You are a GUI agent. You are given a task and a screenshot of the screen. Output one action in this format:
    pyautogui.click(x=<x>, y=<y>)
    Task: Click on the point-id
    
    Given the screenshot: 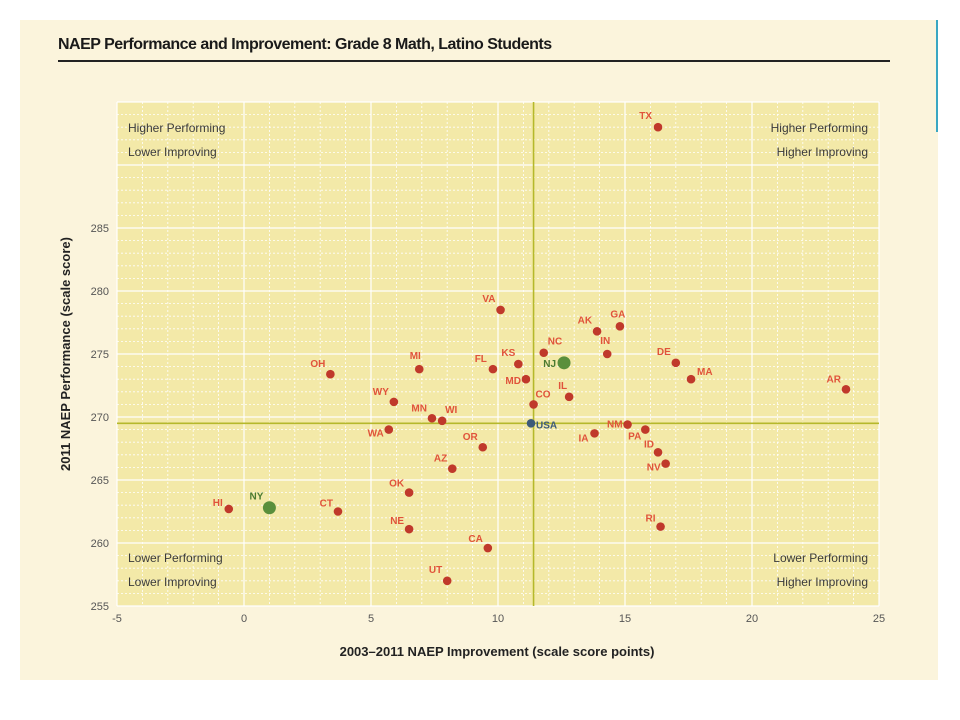 What is the action you would take?
    pyautogui.click(x=658, y=452)
    